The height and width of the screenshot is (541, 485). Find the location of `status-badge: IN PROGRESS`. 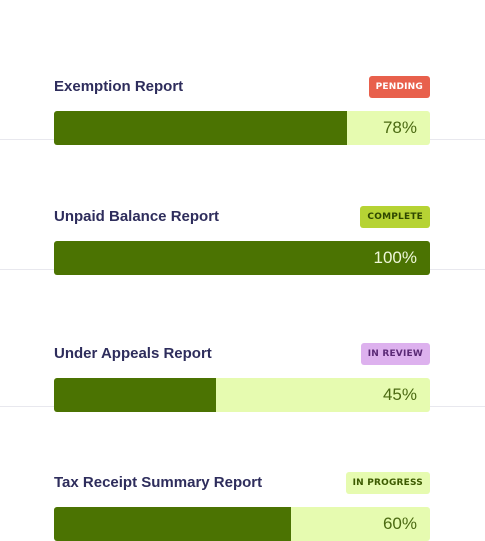

status-badge: IN PROGRESS is located at coordinates (387, 483).